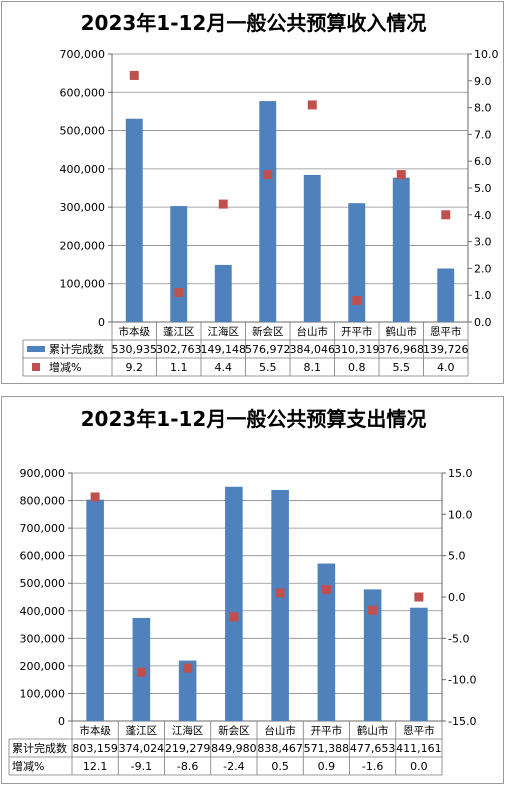  Describe the element at coordinates (313, 349) in the screenshot. I see `table-value-cell: 384,046` at that location.